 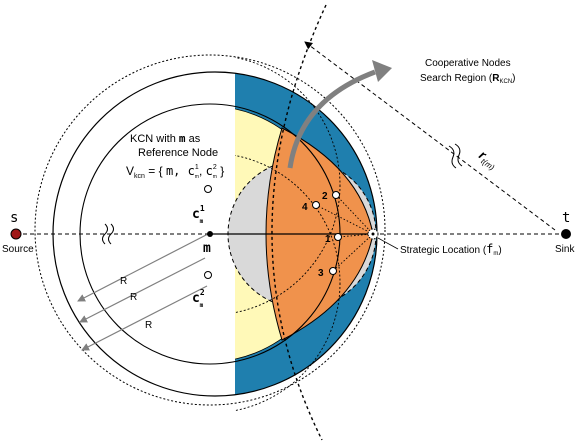 What do you see at coordinates (208, 189) in the screenshot?
I see `c1-node` at bounding box center [208, 189].